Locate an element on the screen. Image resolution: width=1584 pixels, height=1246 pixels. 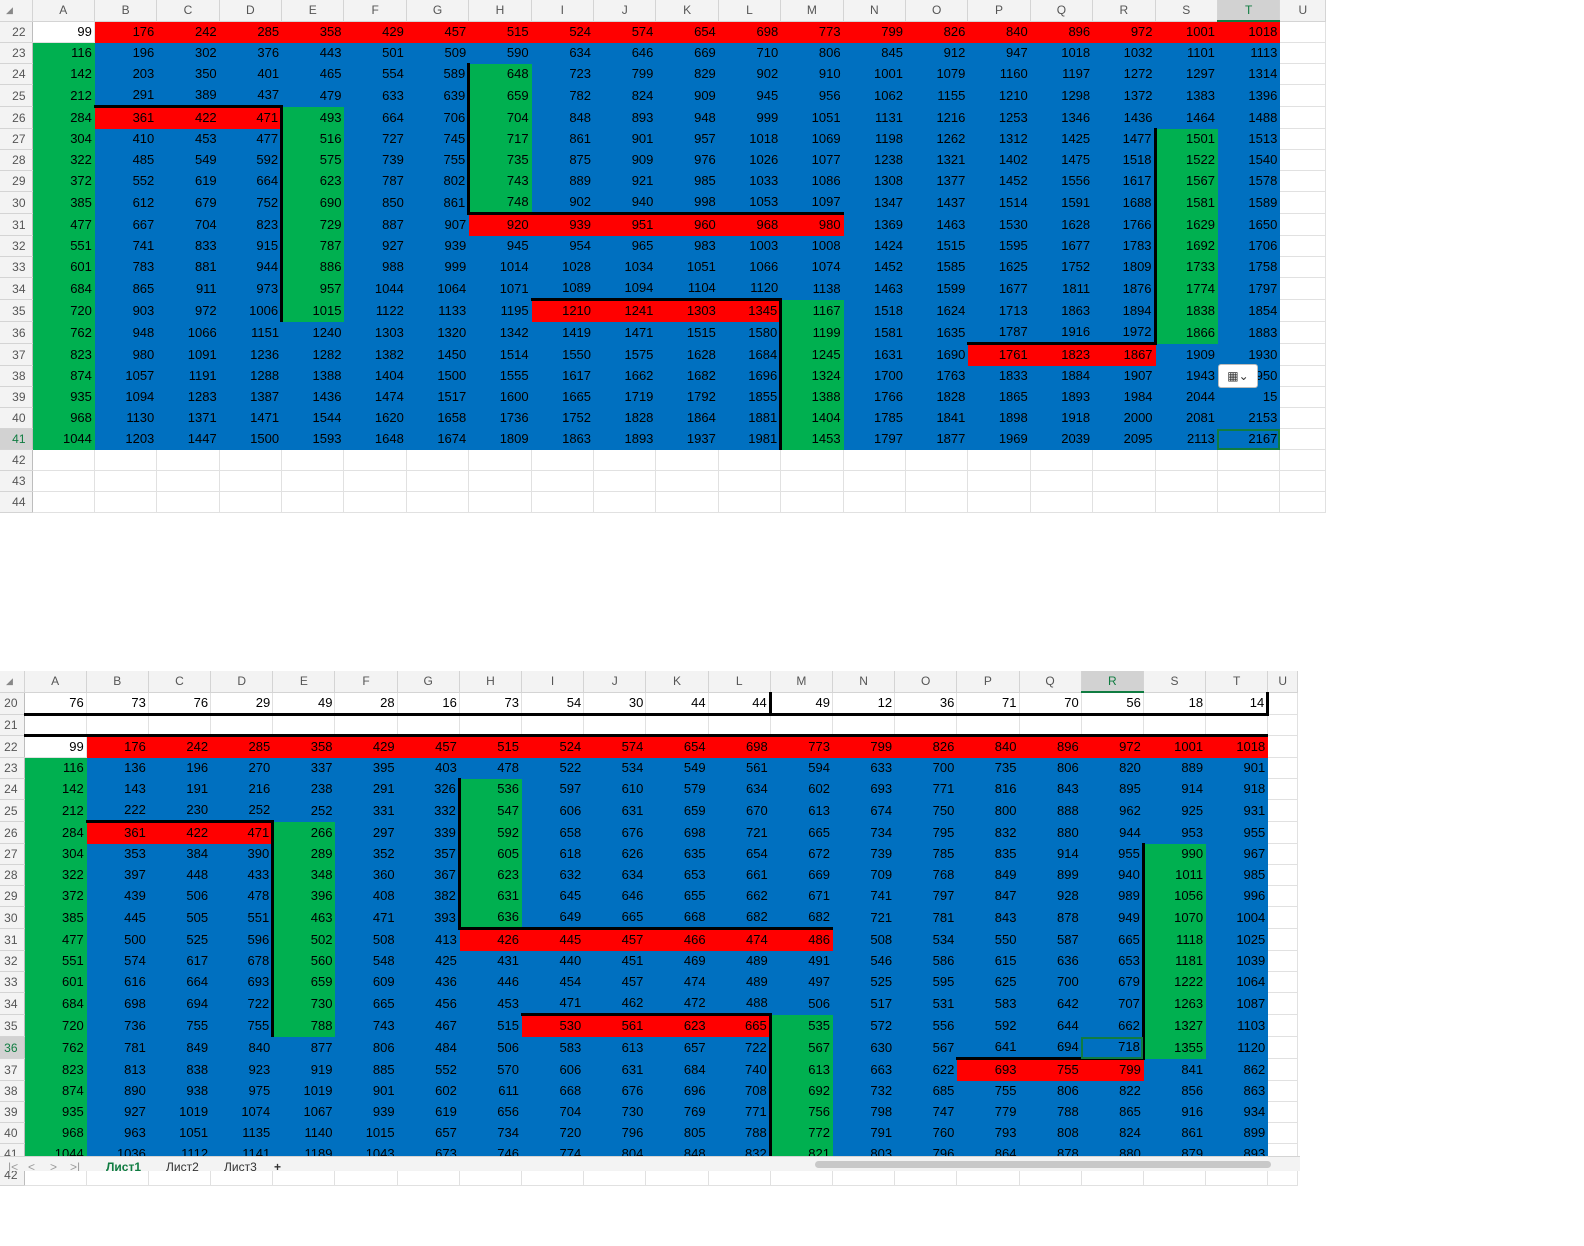
cell-g28: 755 is located at coordinates (438, 160).